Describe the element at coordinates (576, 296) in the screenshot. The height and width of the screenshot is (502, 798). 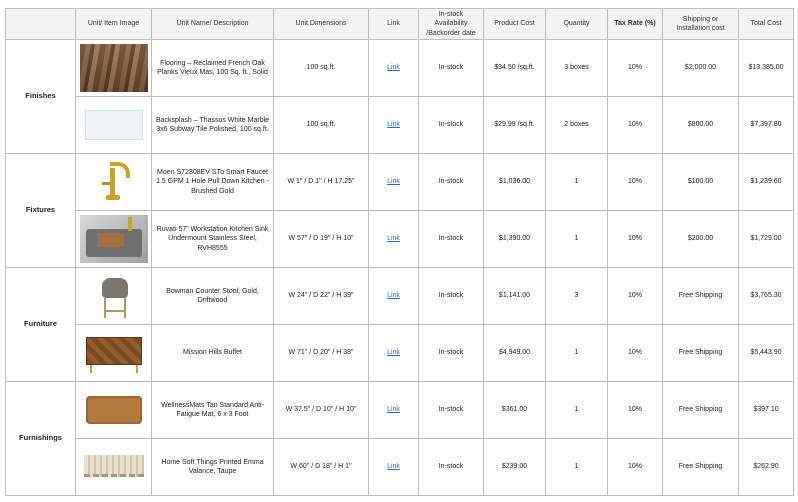
I see `item-quantity: 3` at that location.